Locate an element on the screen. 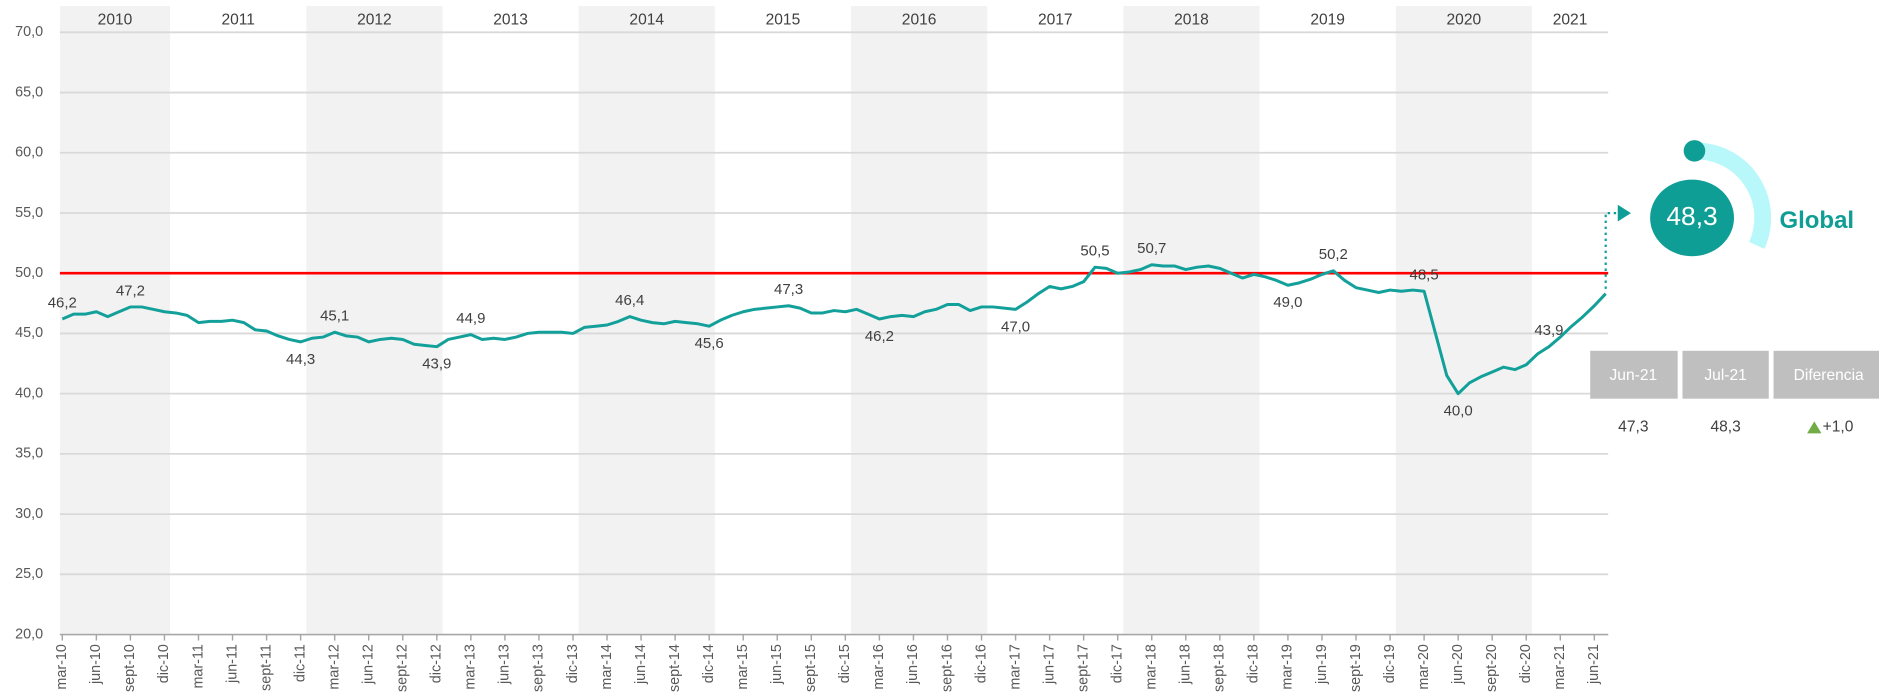 This screenshot has width=1879, height=698. data-label: 40,0 is located at coordinates (1458, 411).